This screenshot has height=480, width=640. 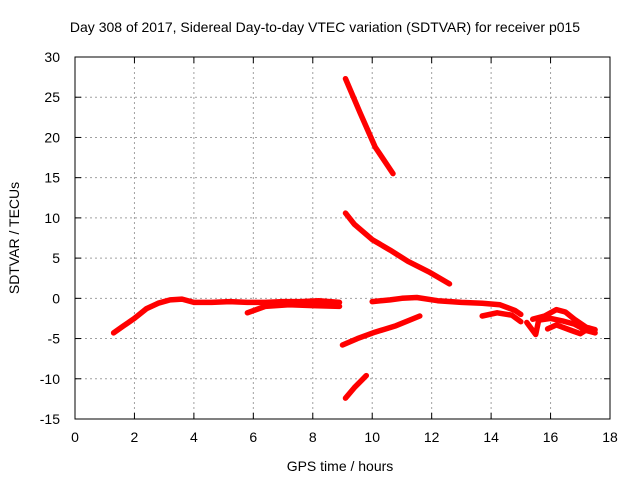 What do you see at coordinates (135, 437) in the screenshot?
I see `x-tick-label: 2` at bounding box center [135, 437].